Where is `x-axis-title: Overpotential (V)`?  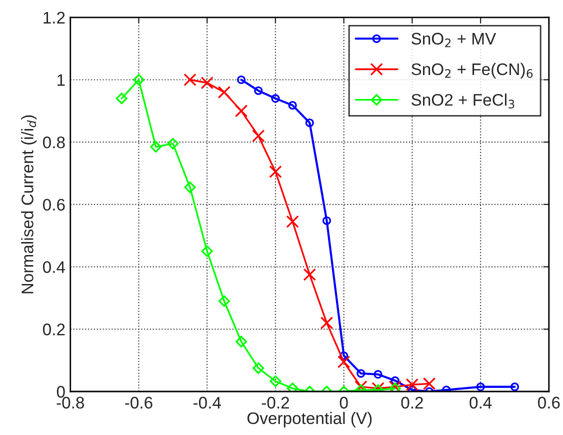 x-axis-title: Overpotential (V) is located at coordinates (309, 420).